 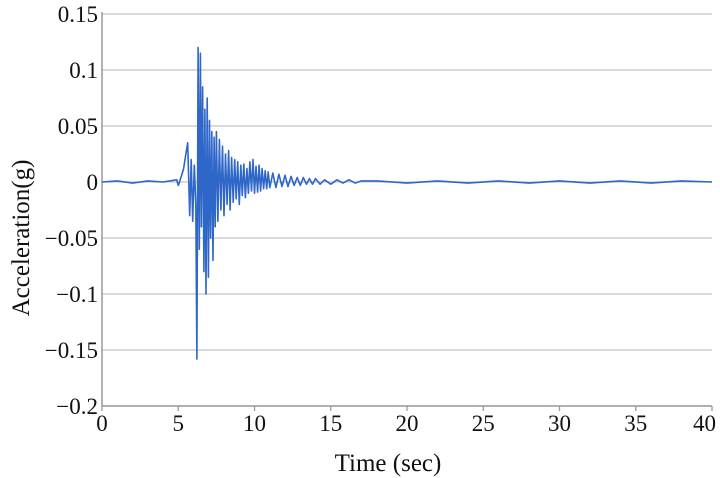 What do you see at coordinates (179, 423) in the screenshot?
I see `x-tick-label: 5` at bounding box center [179, 423].